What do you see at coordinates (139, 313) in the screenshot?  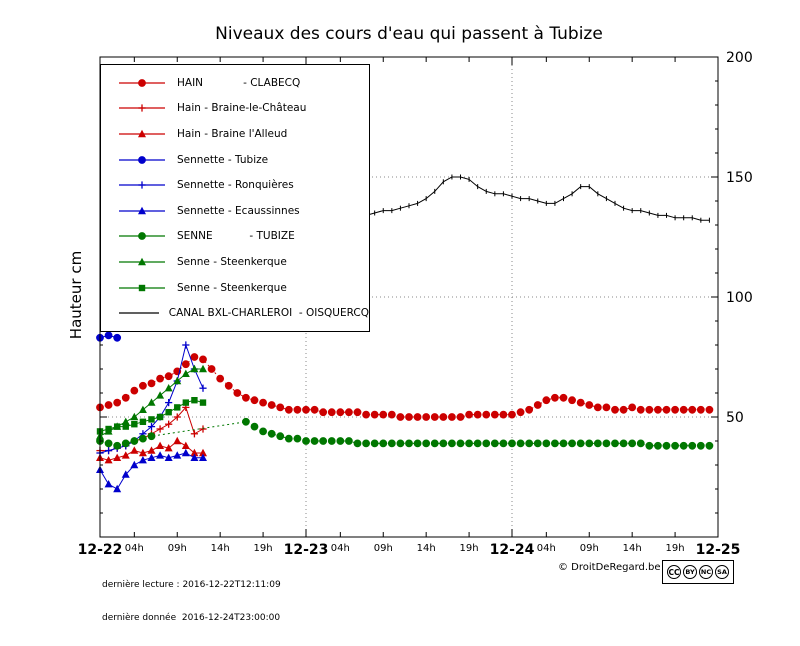 I see `legend-line-sample` at bounding box center [139, 313].